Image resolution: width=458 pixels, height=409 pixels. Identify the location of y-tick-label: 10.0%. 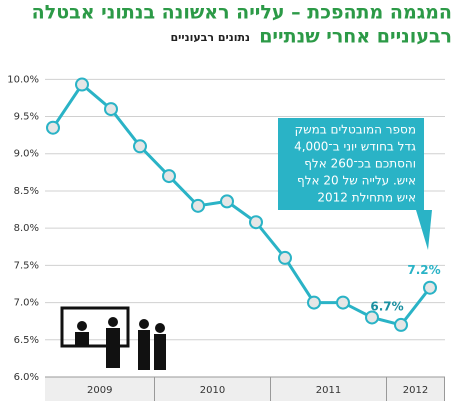
(23, 79).